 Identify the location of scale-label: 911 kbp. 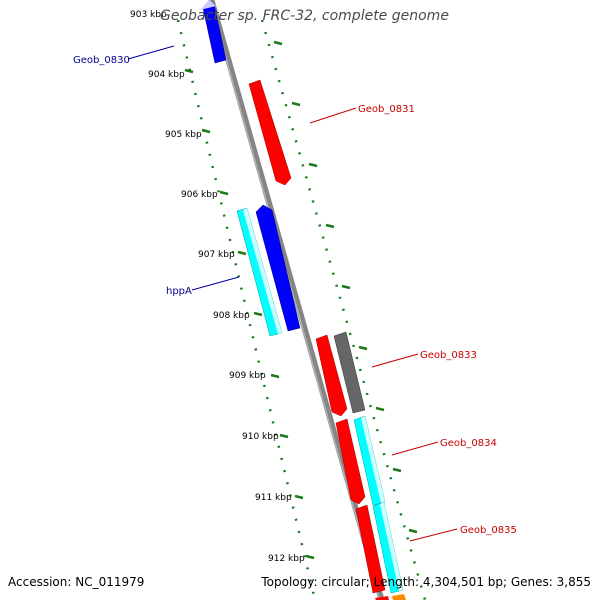
(273, 498).